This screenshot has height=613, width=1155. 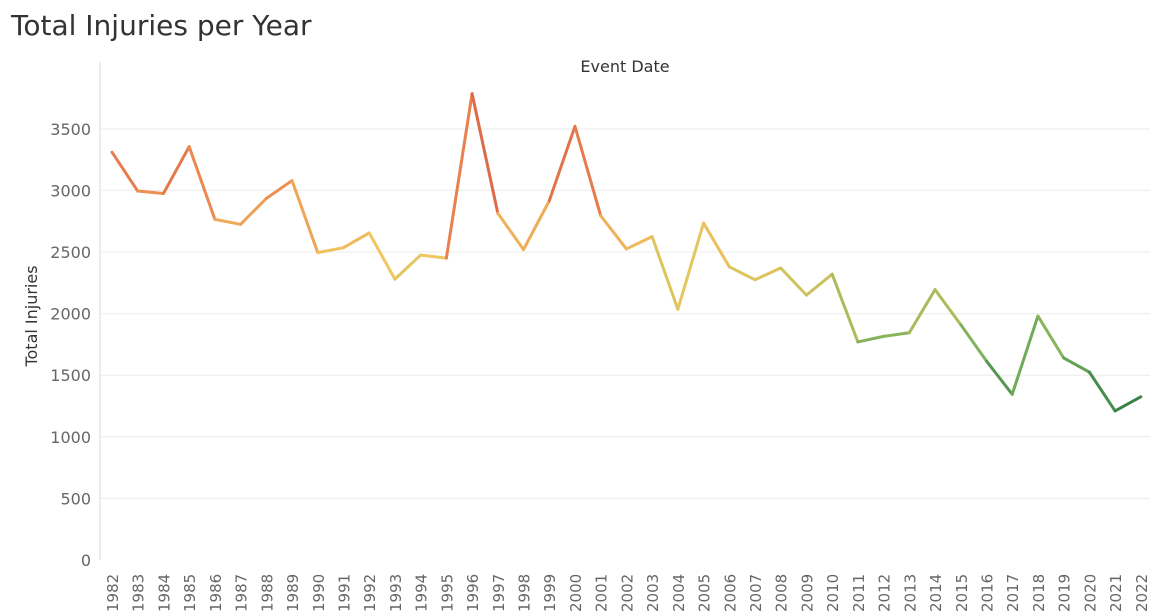 What do you see at coordinates (624, 66) in the screenshot?
I see `column-header-label: Event Date` at bounding box center [624, 66].